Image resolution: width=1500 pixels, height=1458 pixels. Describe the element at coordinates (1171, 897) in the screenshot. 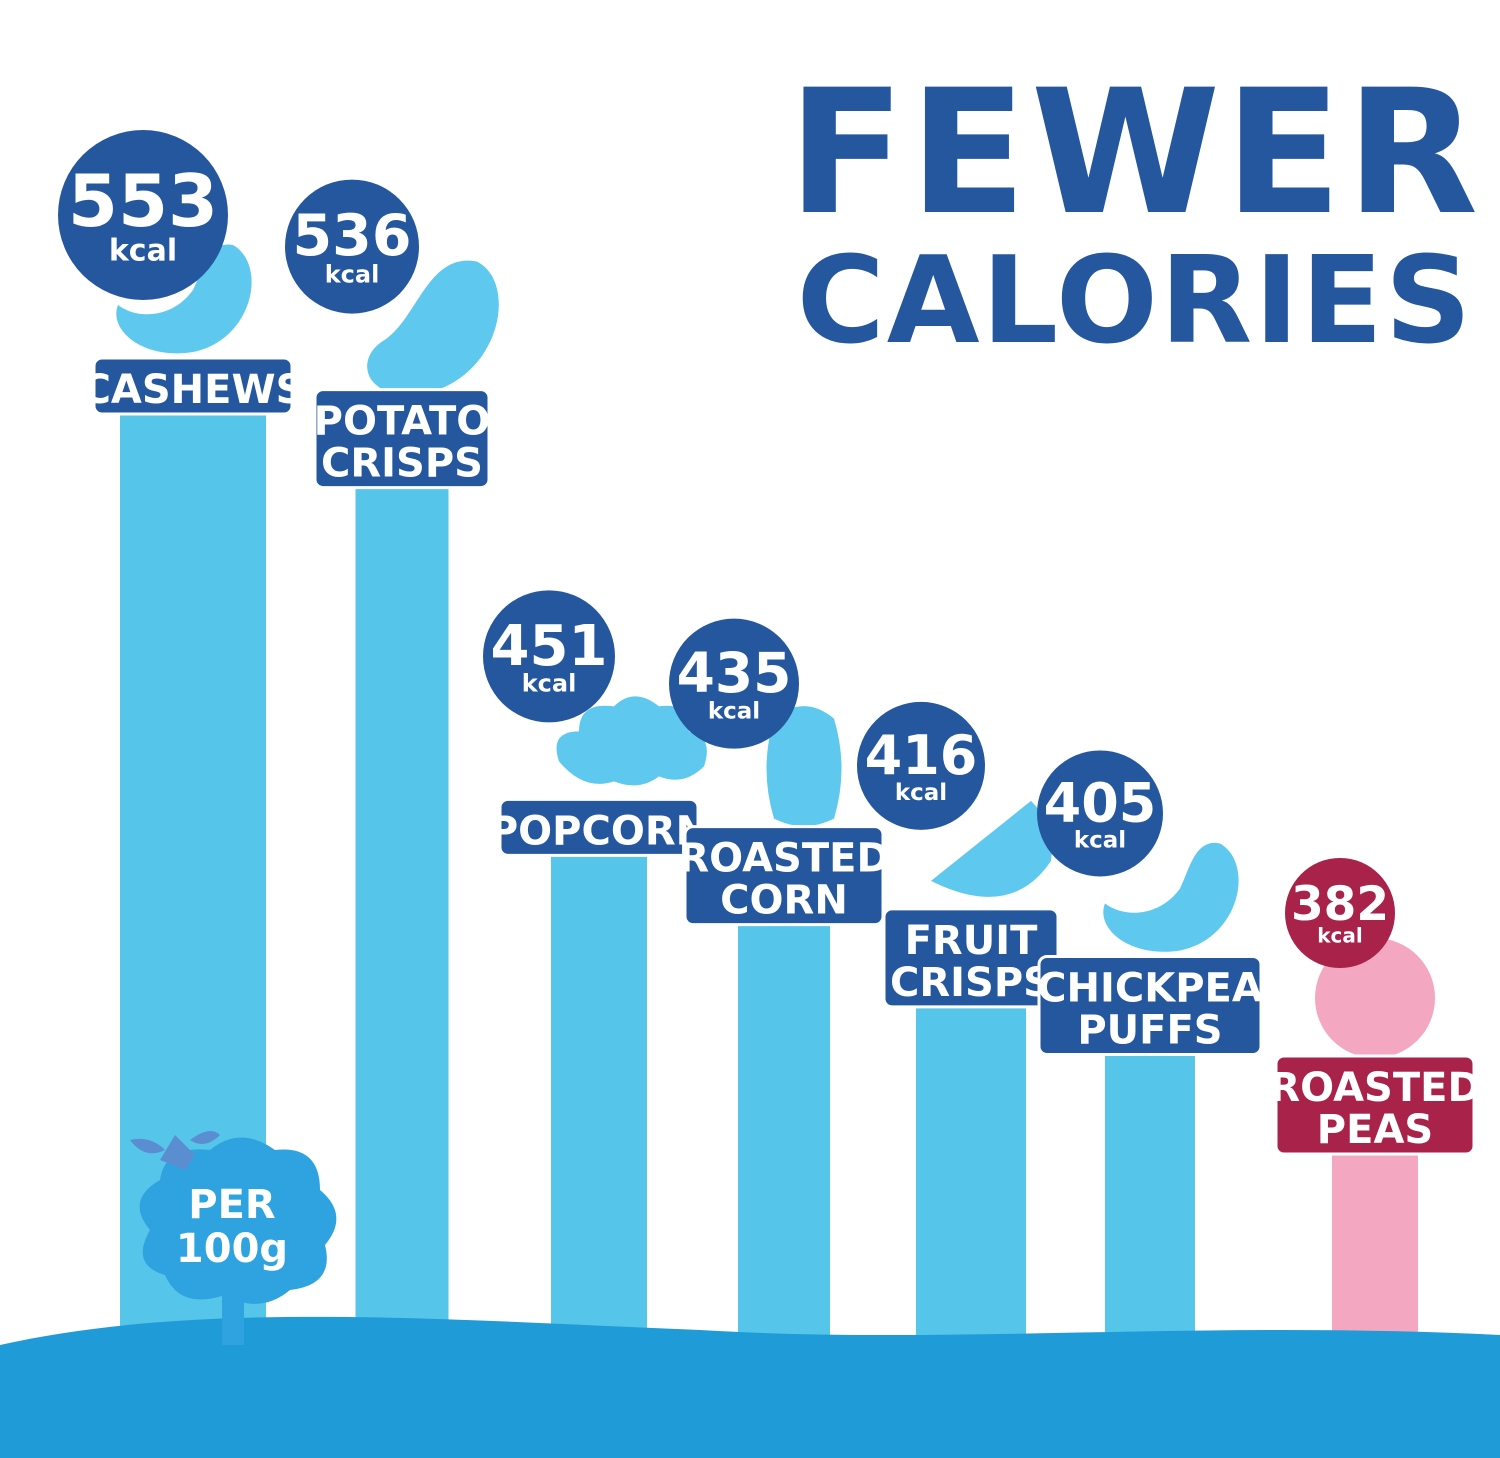

I see `chickpea-puff-icon` at that location.